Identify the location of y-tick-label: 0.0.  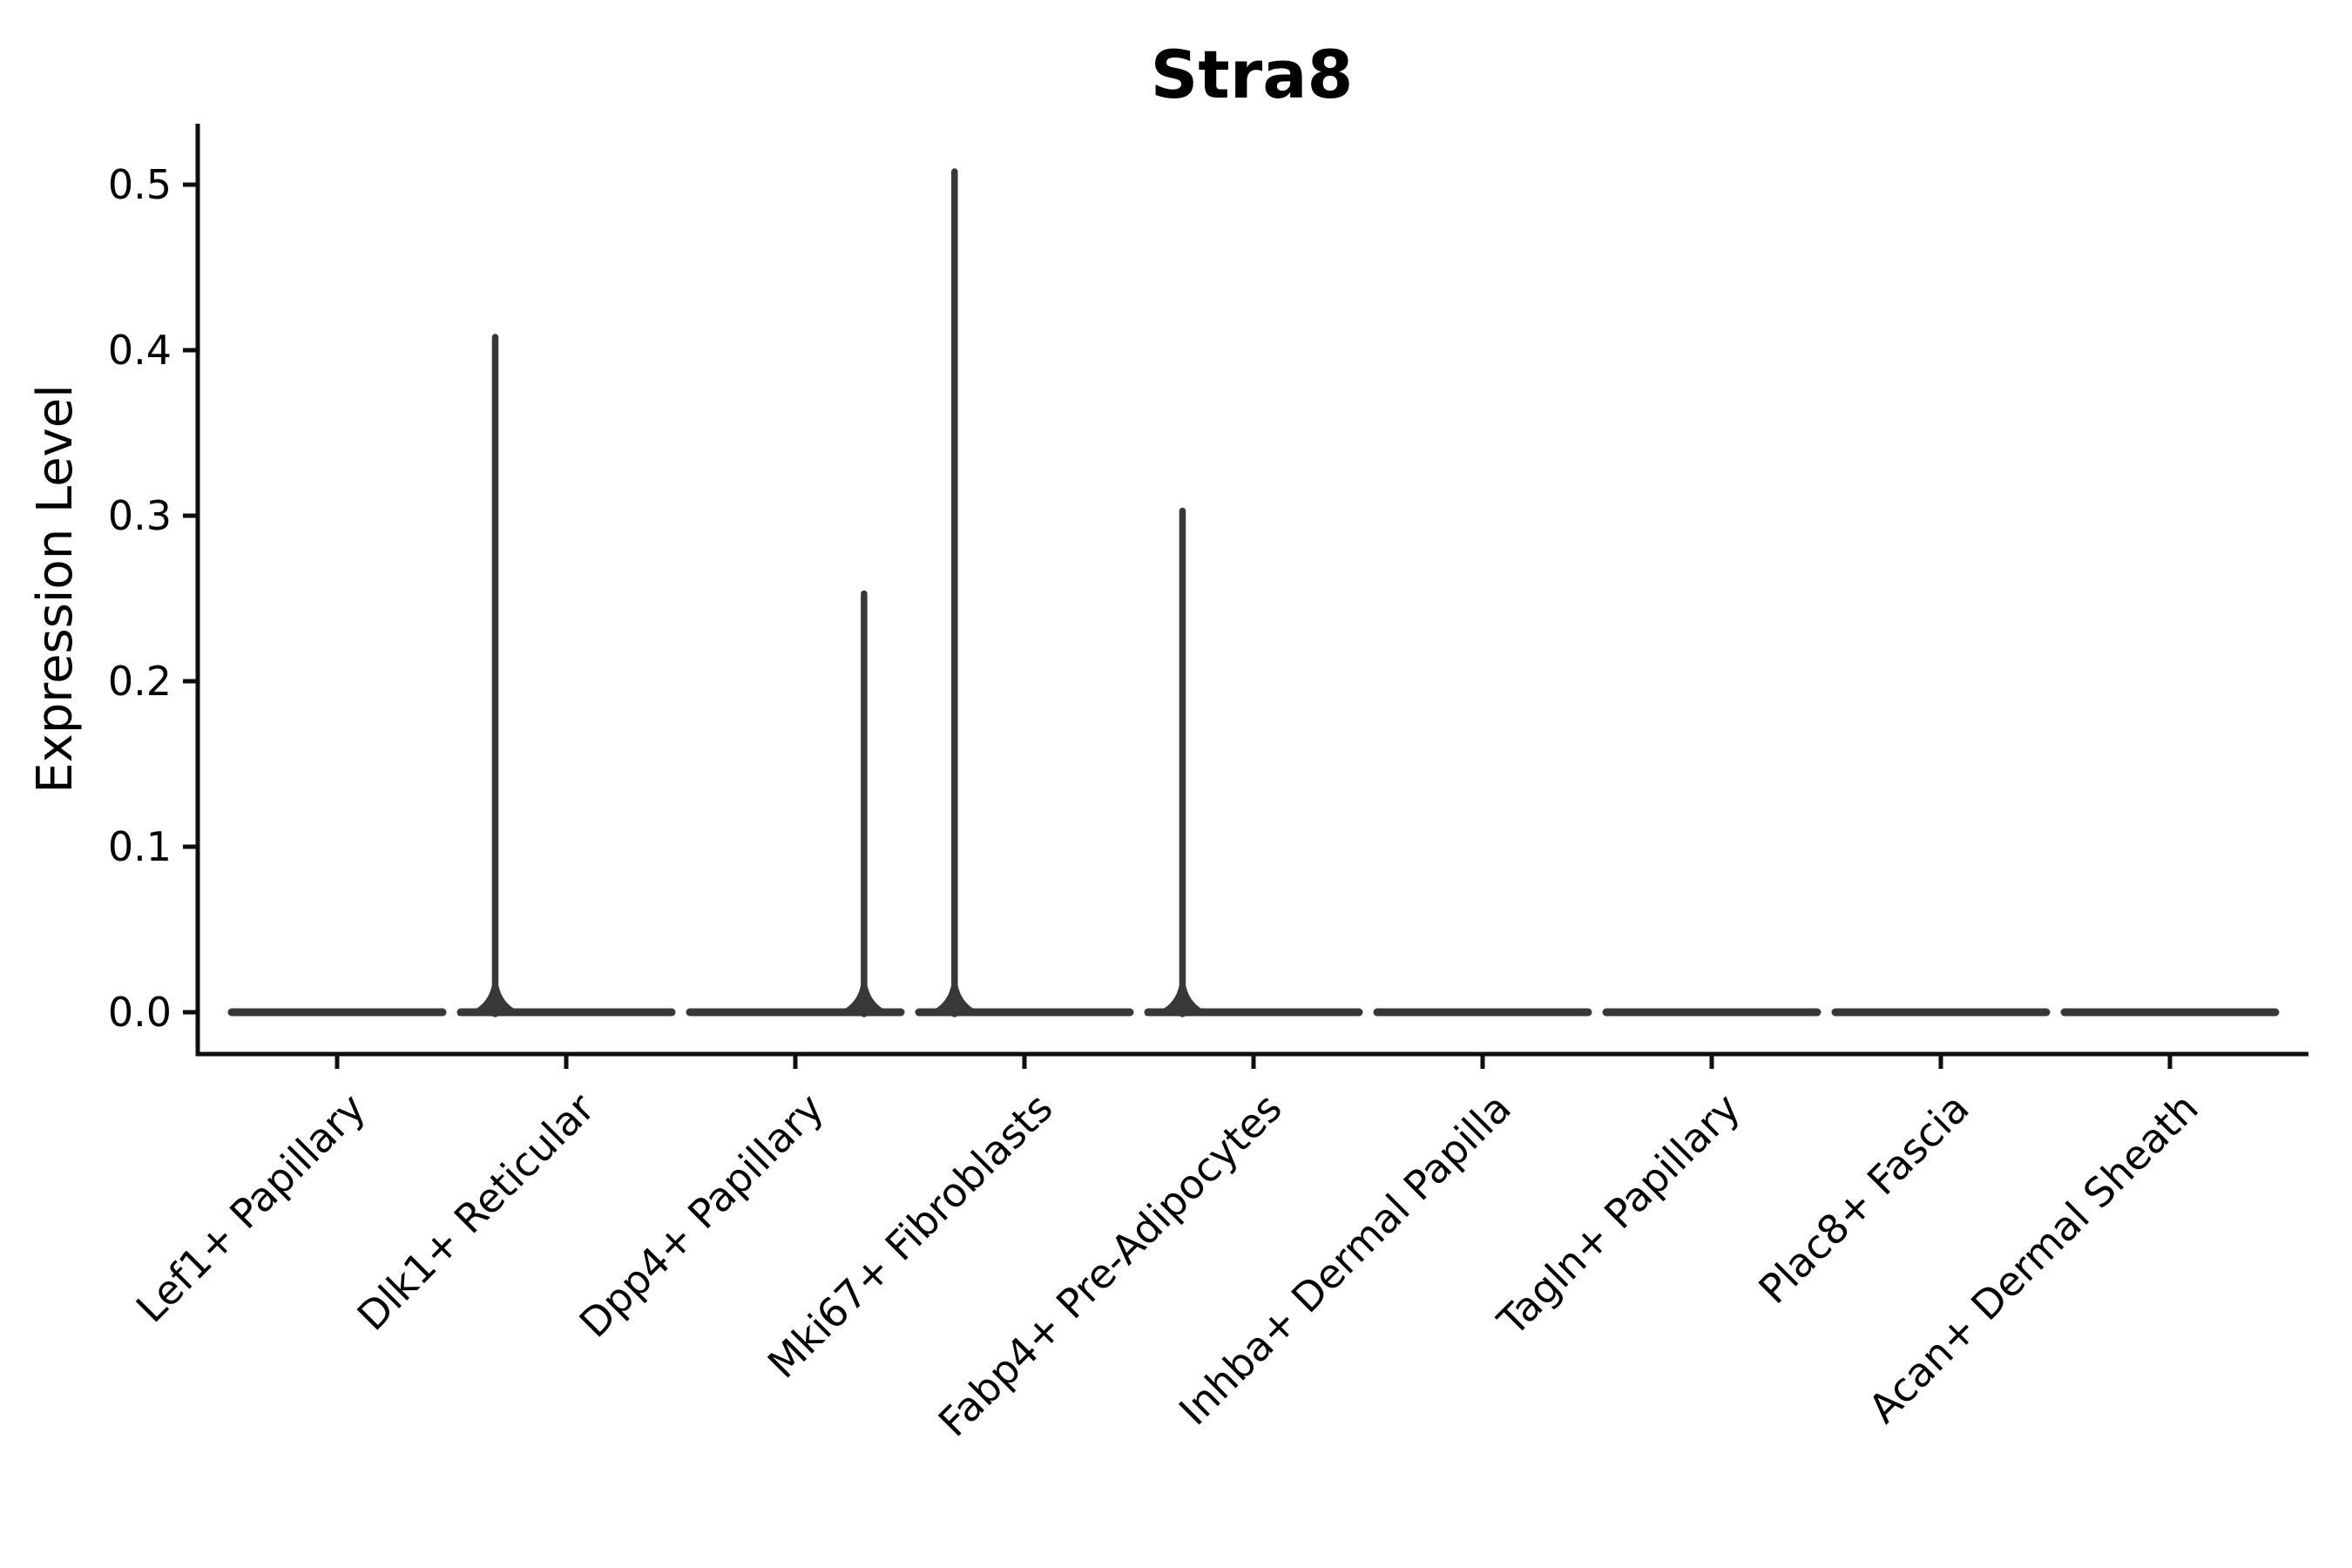
(140, 1013).